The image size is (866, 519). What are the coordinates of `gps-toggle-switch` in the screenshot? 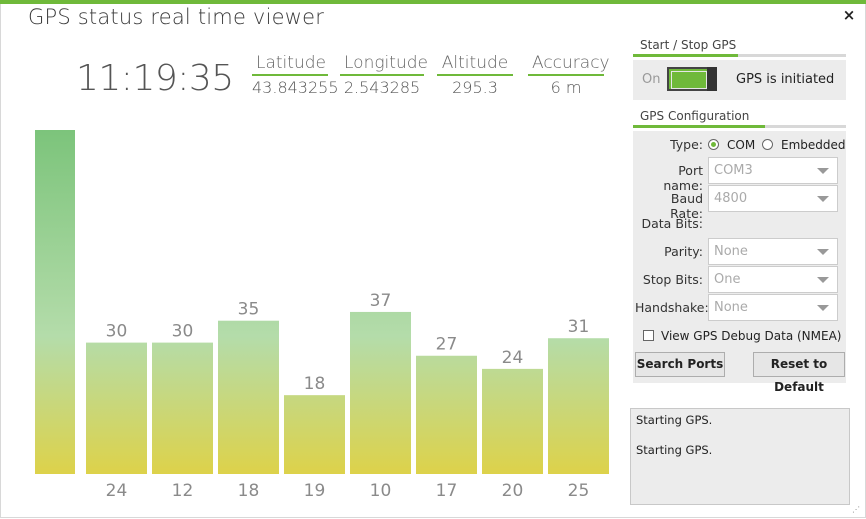 It's located at (692, 79).